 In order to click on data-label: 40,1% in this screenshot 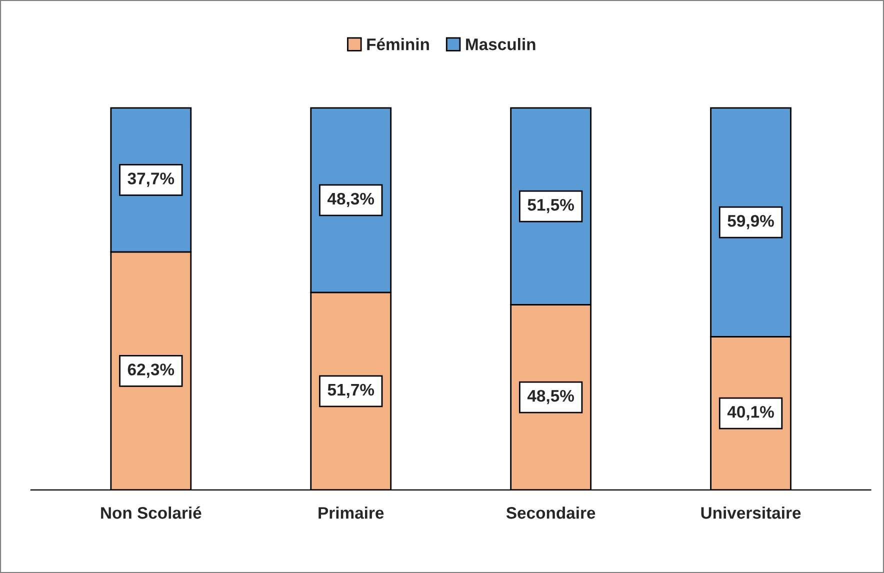, I will do `click(750, 413)`.